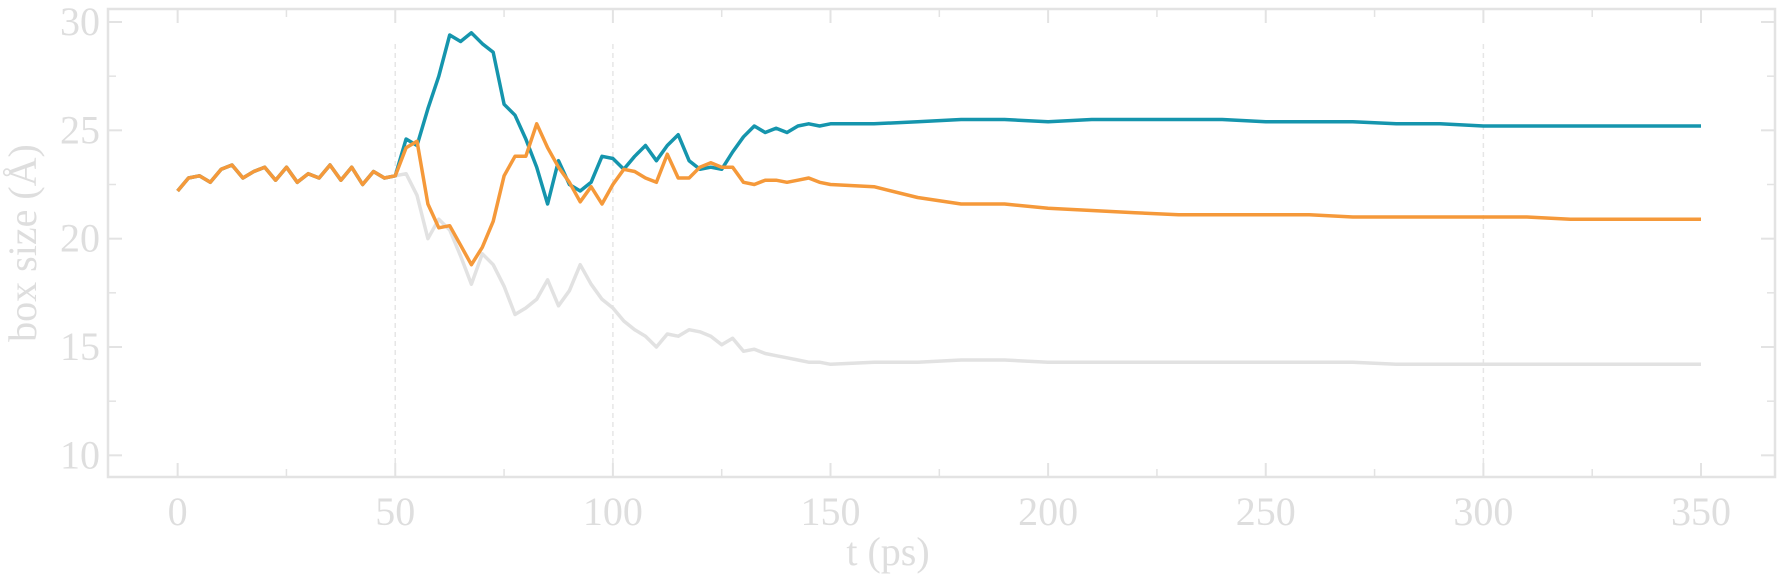  I want to click on x-tick-label: 300, so click(1483, 511).